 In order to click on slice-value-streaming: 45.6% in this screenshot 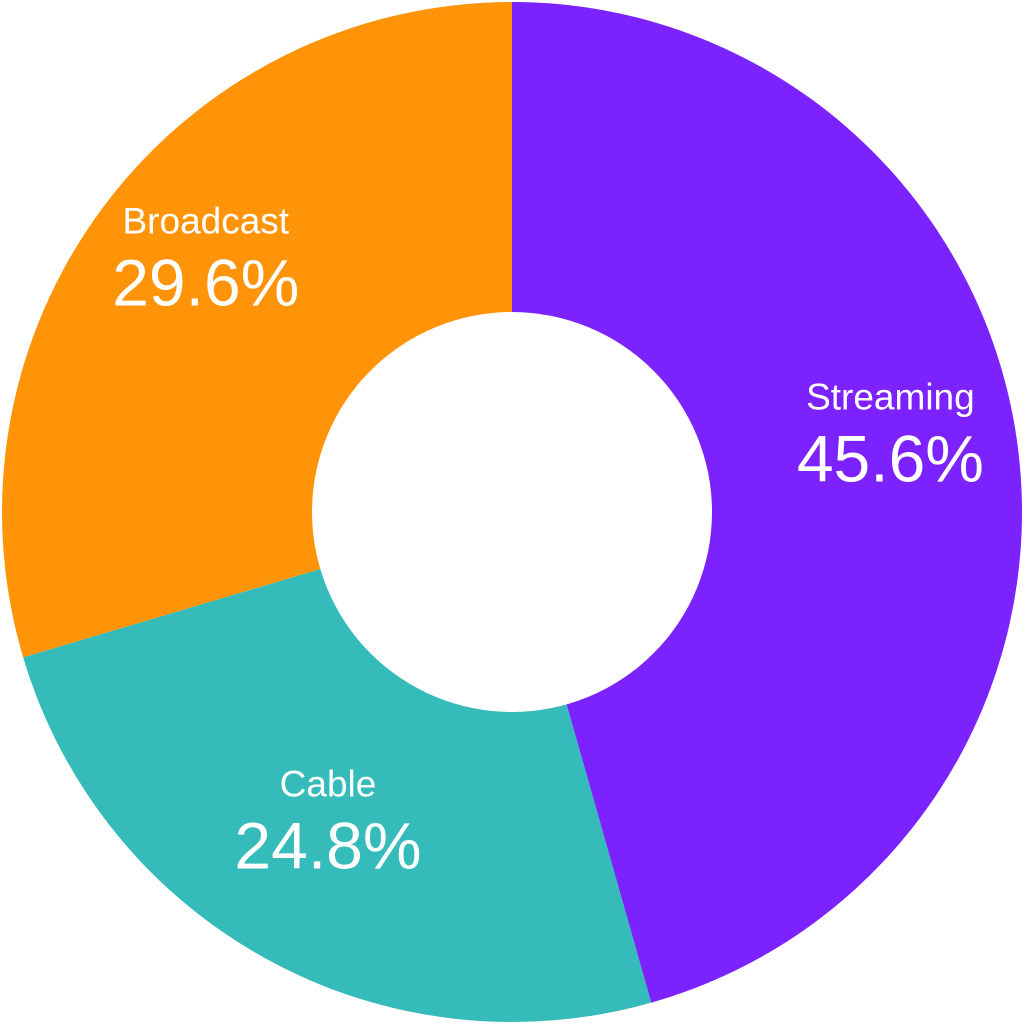, I will do `click(890, 458)`.